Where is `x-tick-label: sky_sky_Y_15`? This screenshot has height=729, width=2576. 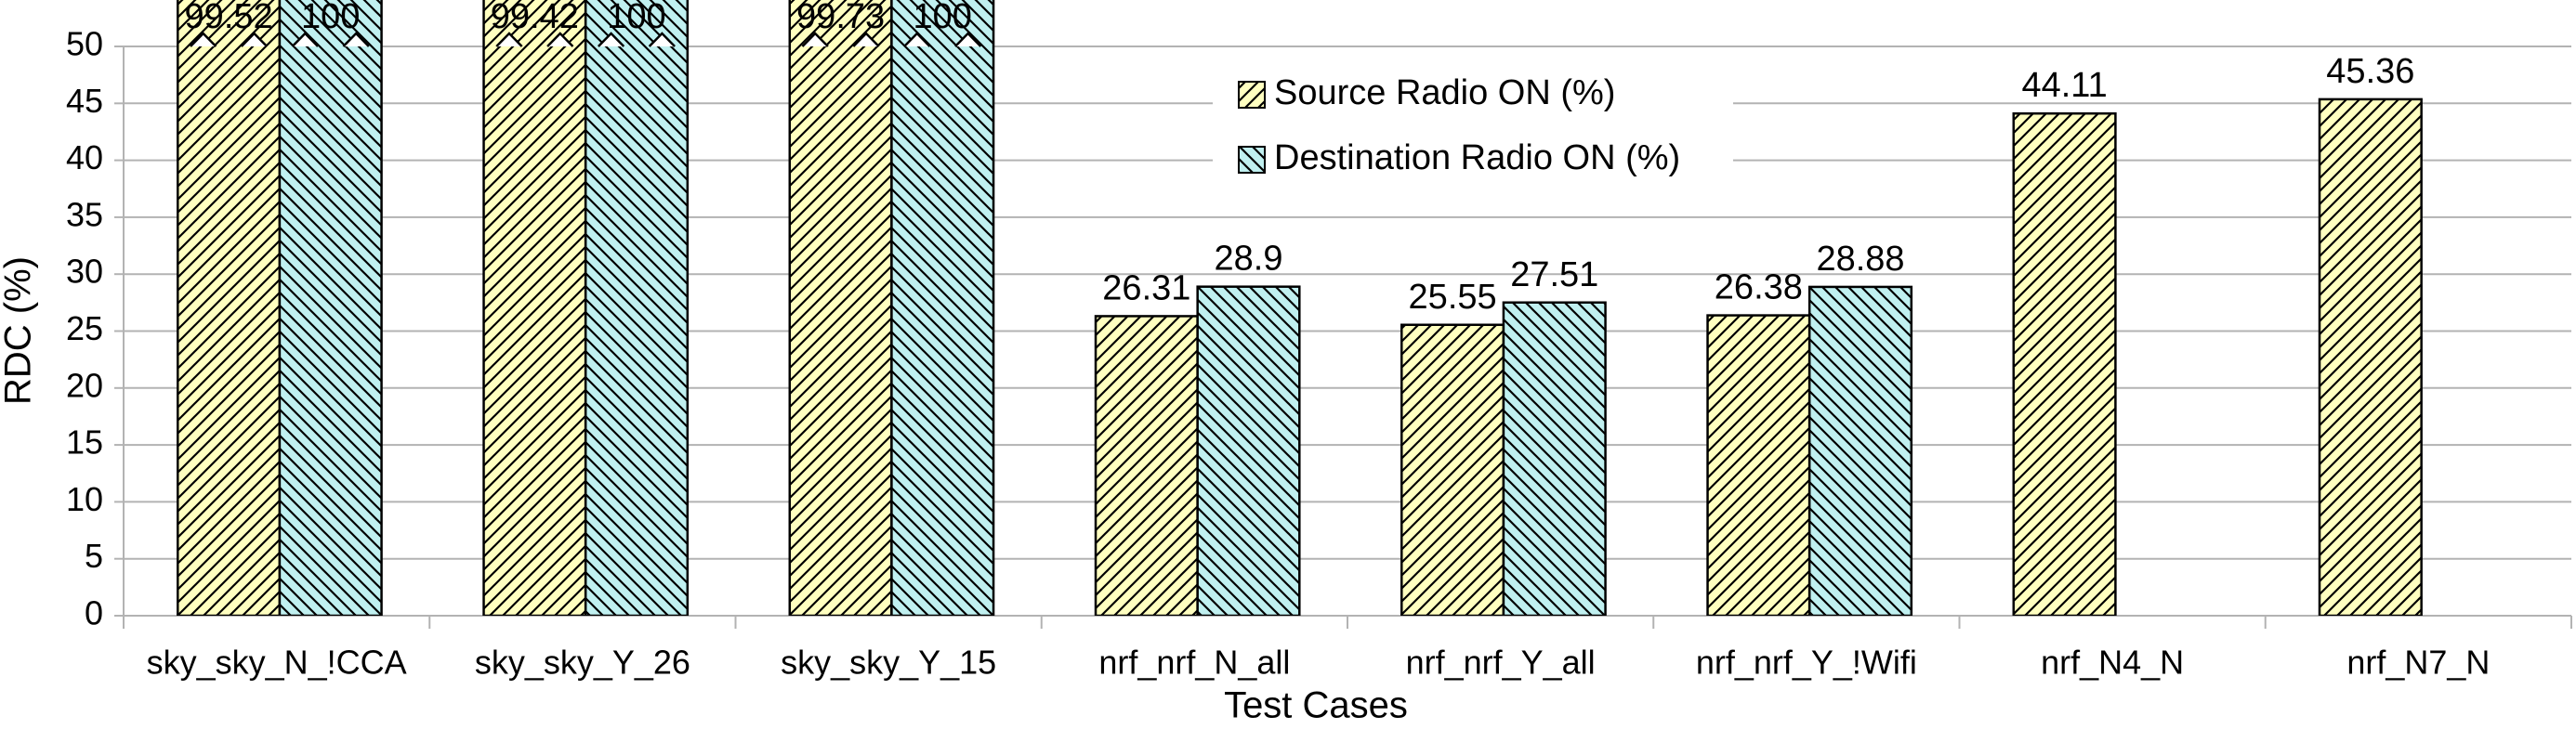 x-tick-label: sky_sky_Y_15 is located at coordinates (888, 663).